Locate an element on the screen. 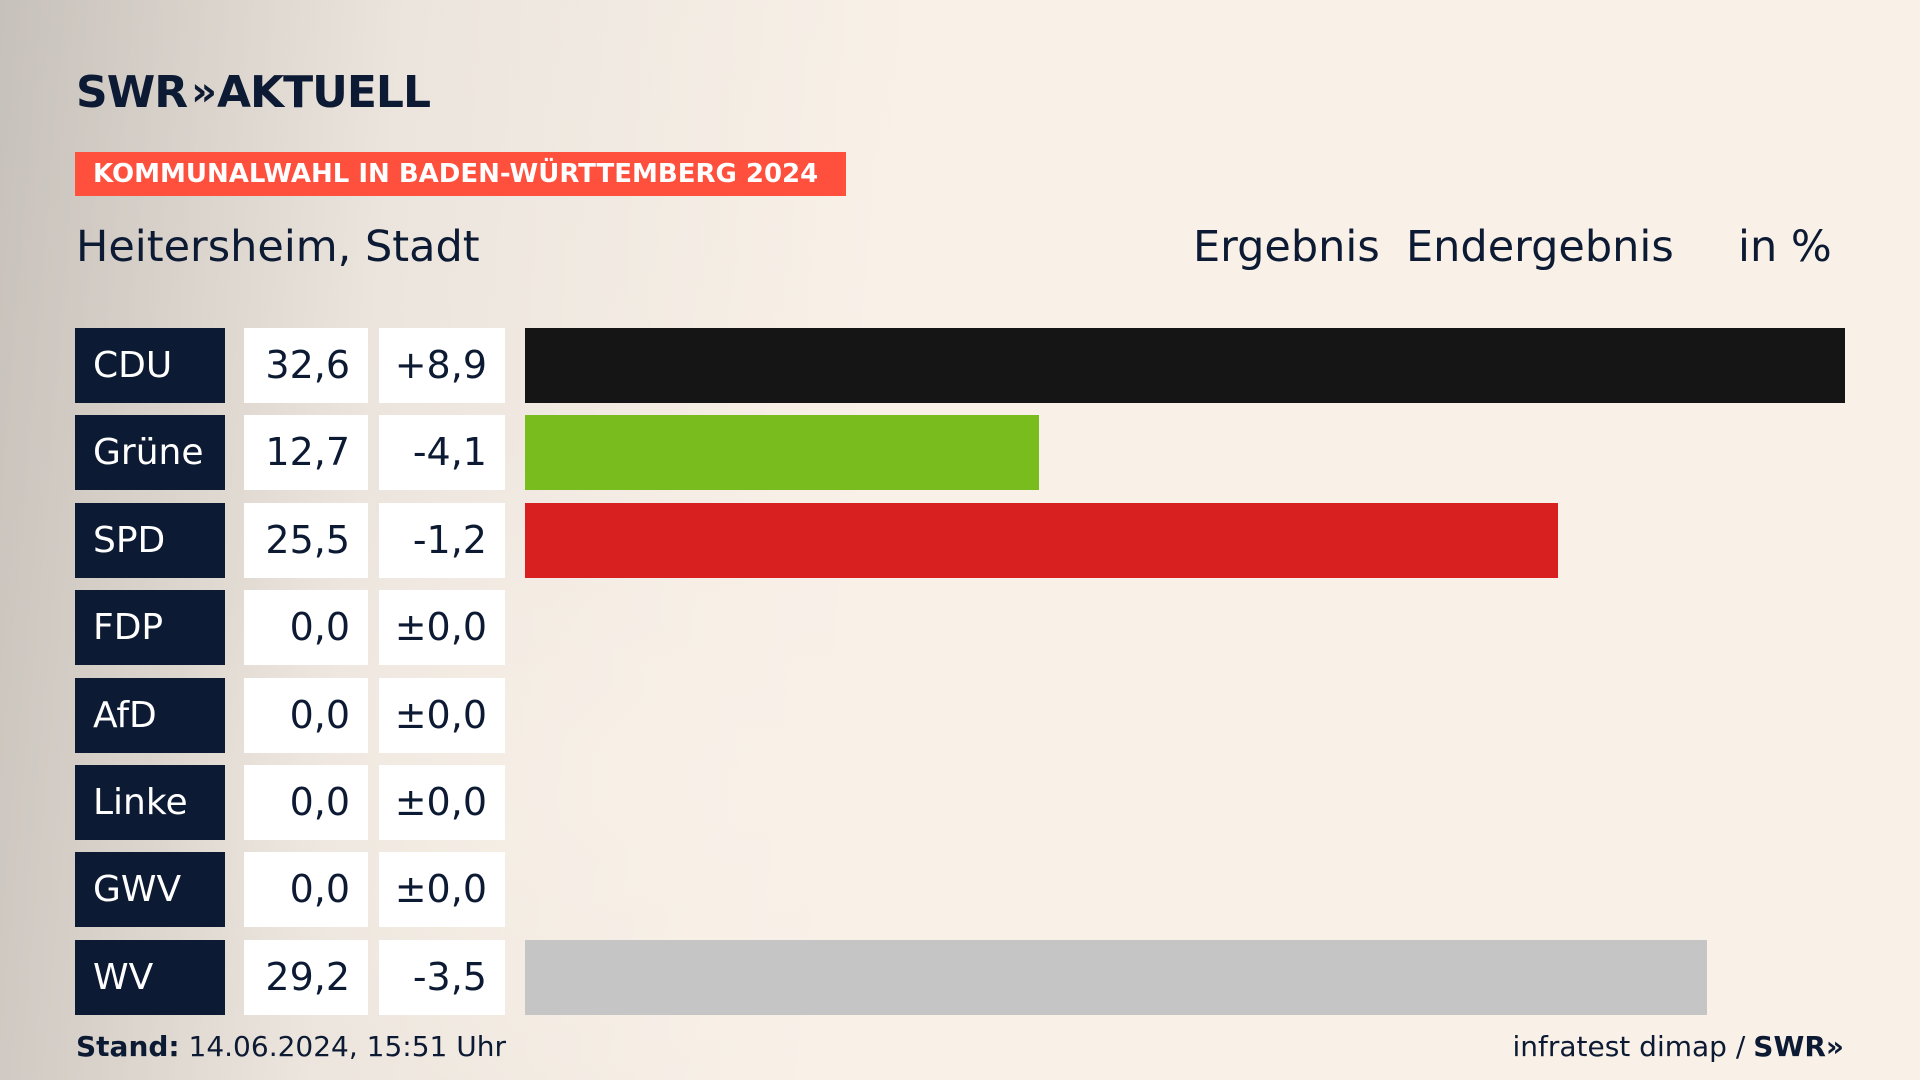 Image resolution: width=1920 pixels, height=1080 pixels. party-label: WV is located at coordinates (150, 977).